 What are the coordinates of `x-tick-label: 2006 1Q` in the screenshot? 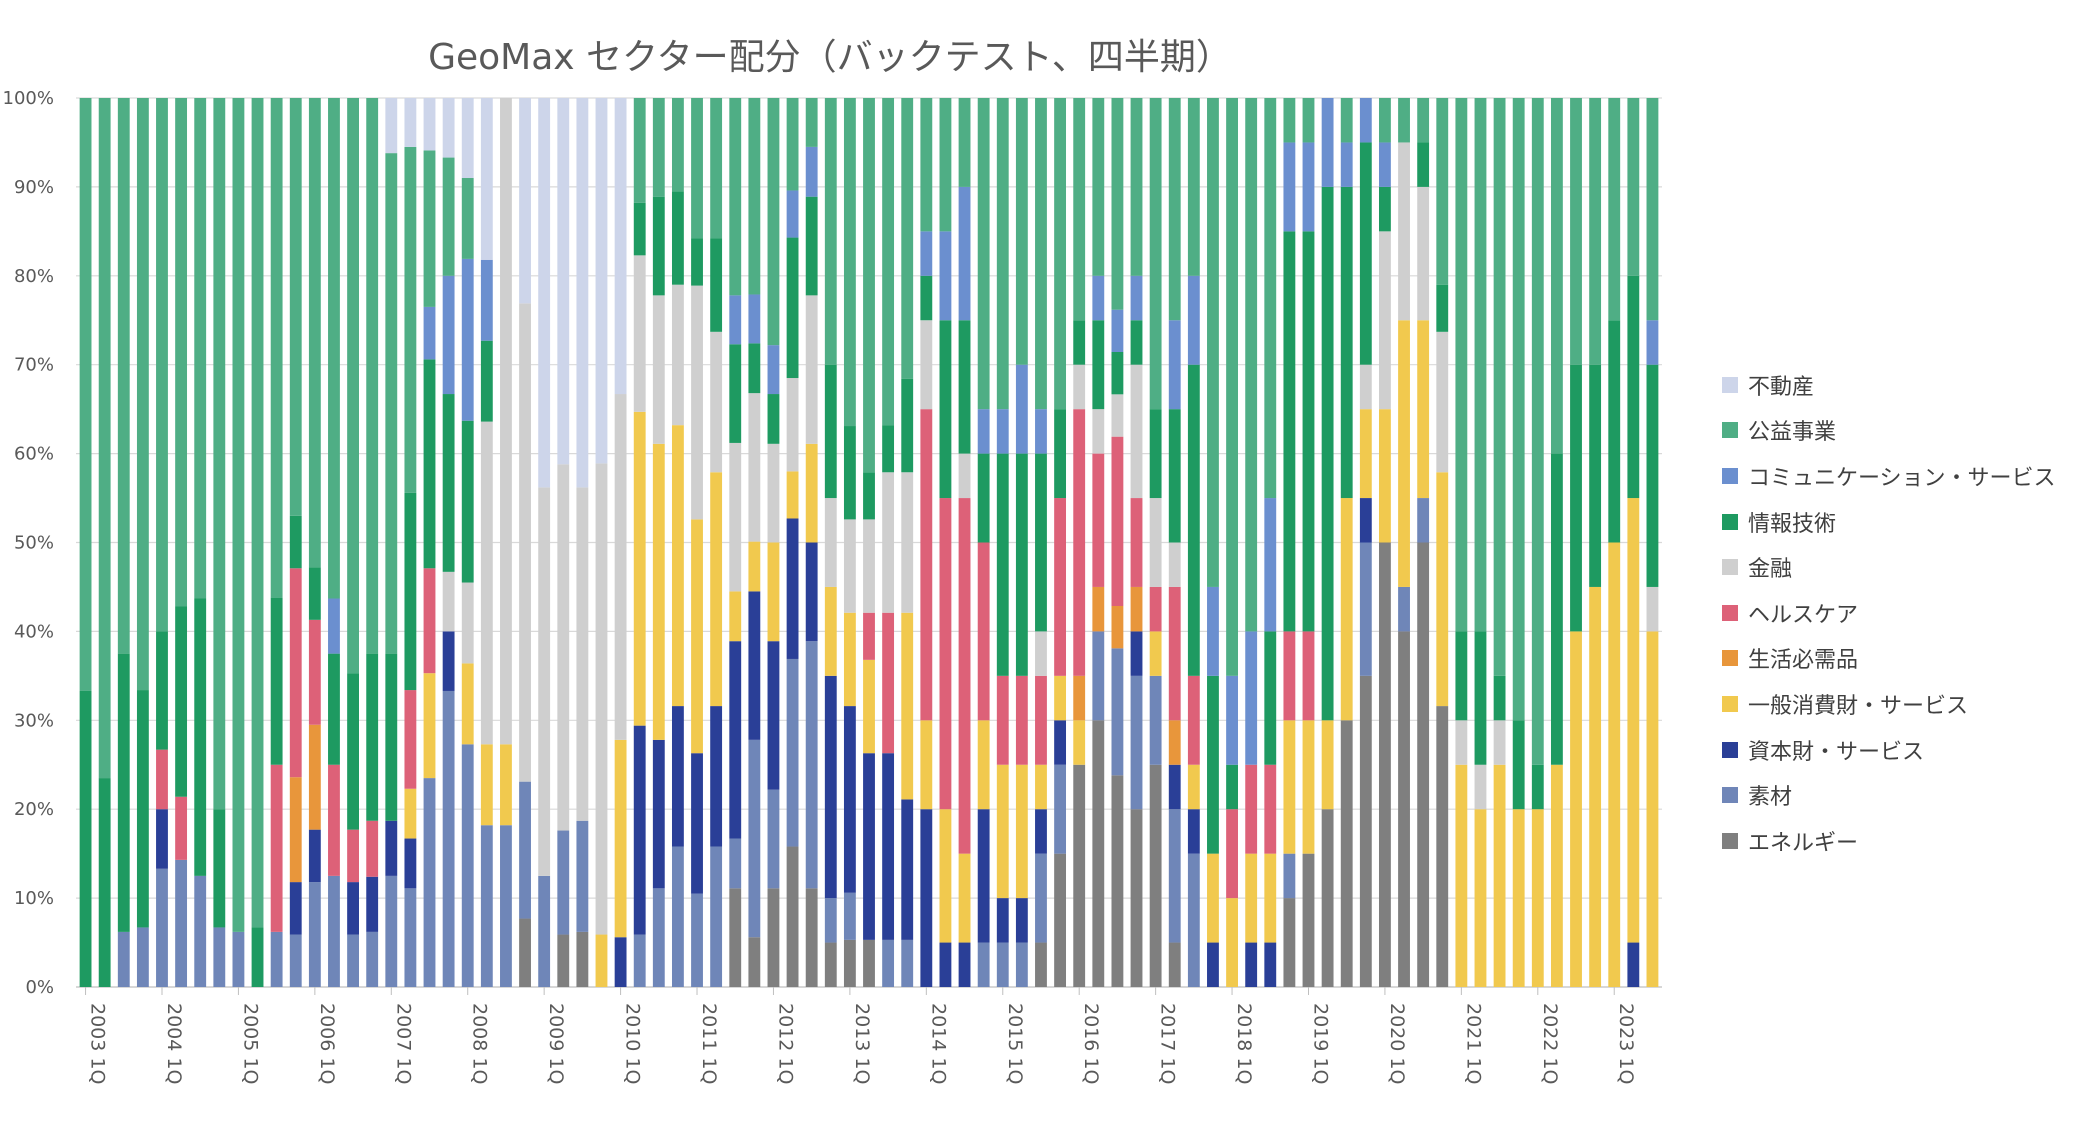 It's located at (327, 1043).